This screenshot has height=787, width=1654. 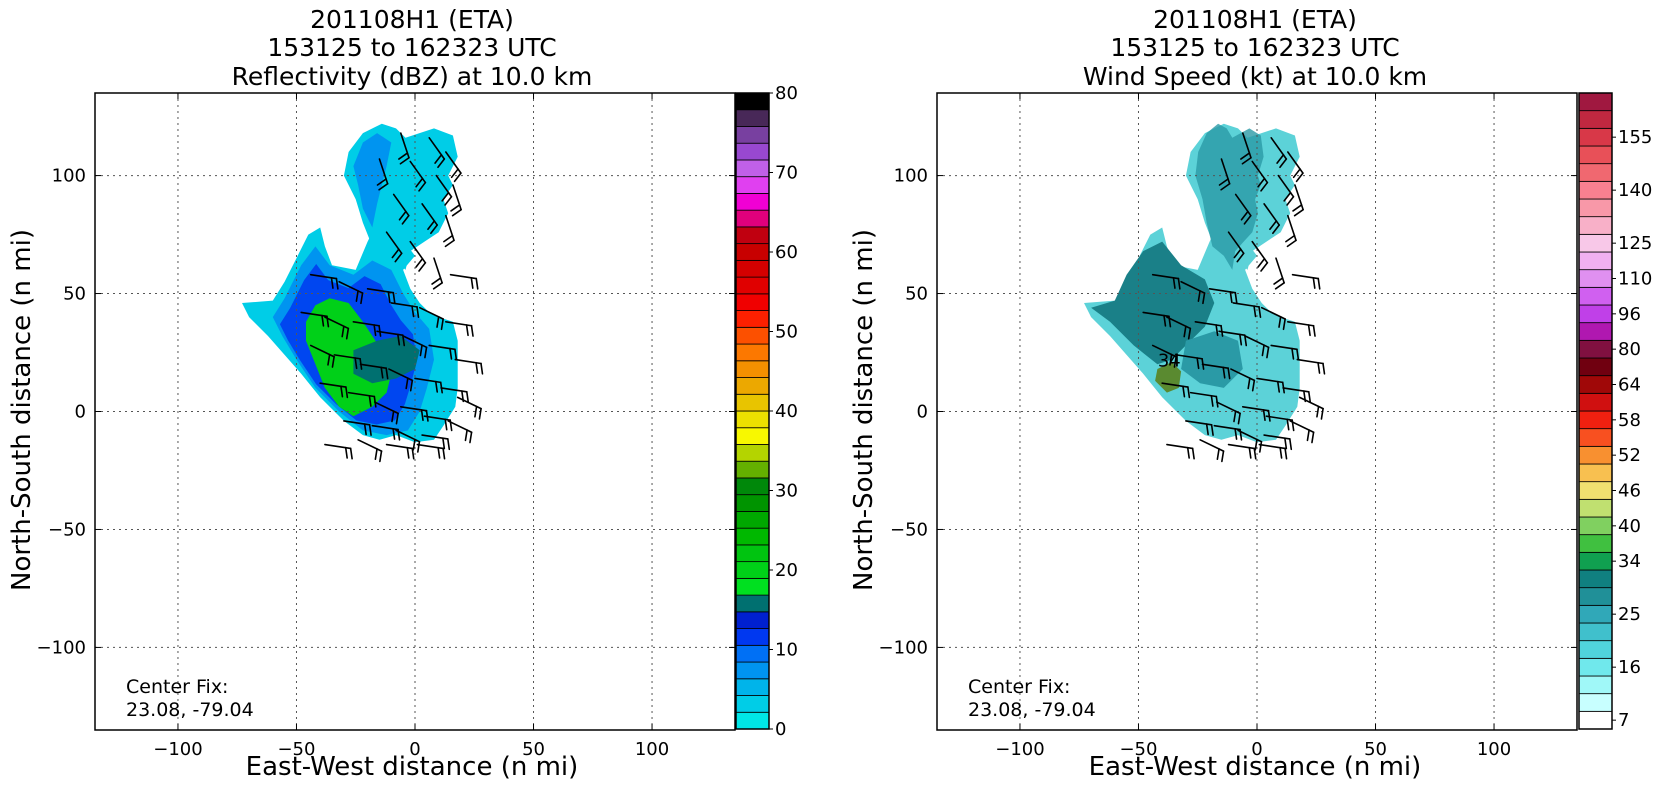 I want to click on colorbar-tick-label: 58, so click(x=1629, y=420).